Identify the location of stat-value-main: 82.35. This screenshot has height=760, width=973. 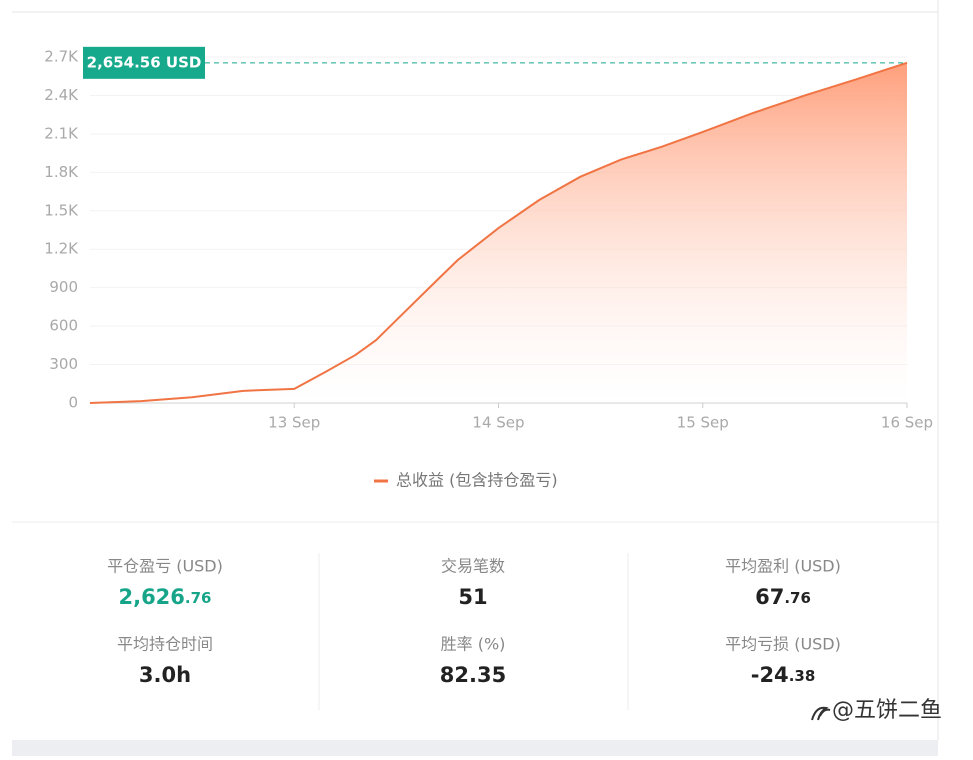
(473, 675).